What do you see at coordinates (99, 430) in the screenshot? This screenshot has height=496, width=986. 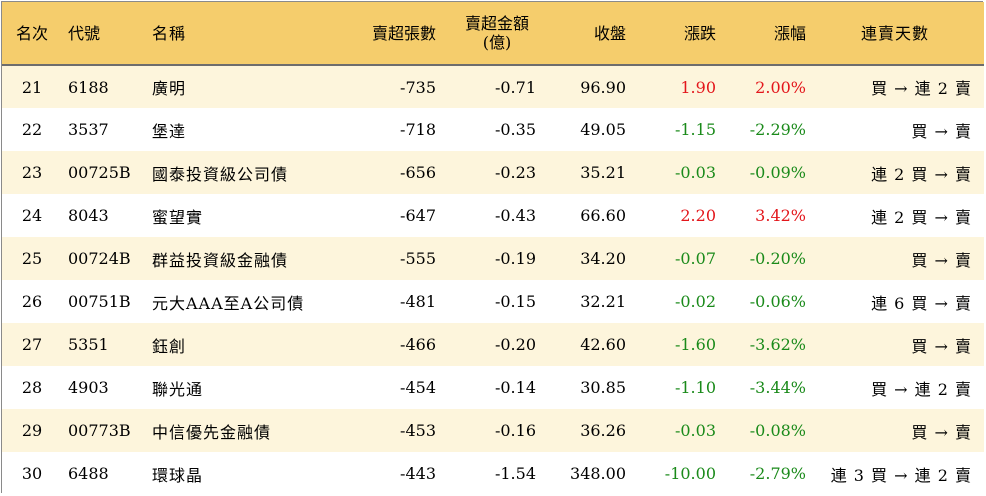 I see `code-cell: 00773B` at bounding box center [99, 430].